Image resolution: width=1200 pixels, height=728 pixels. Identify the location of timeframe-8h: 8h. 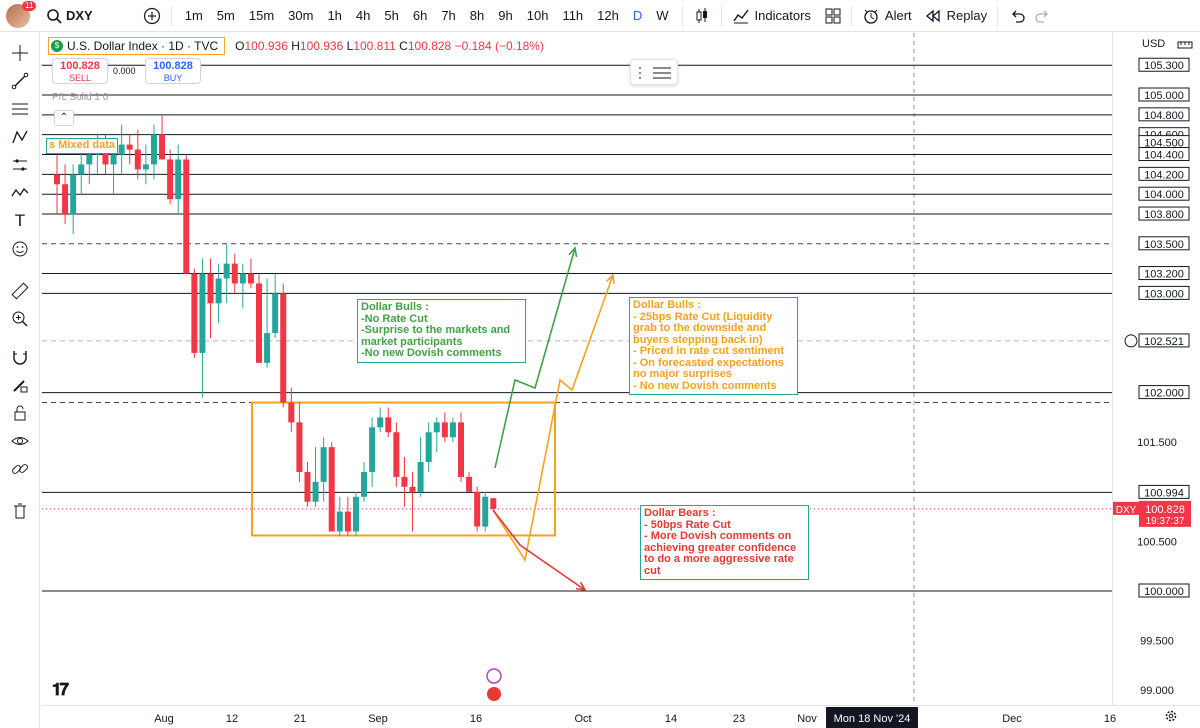
(477, 15).